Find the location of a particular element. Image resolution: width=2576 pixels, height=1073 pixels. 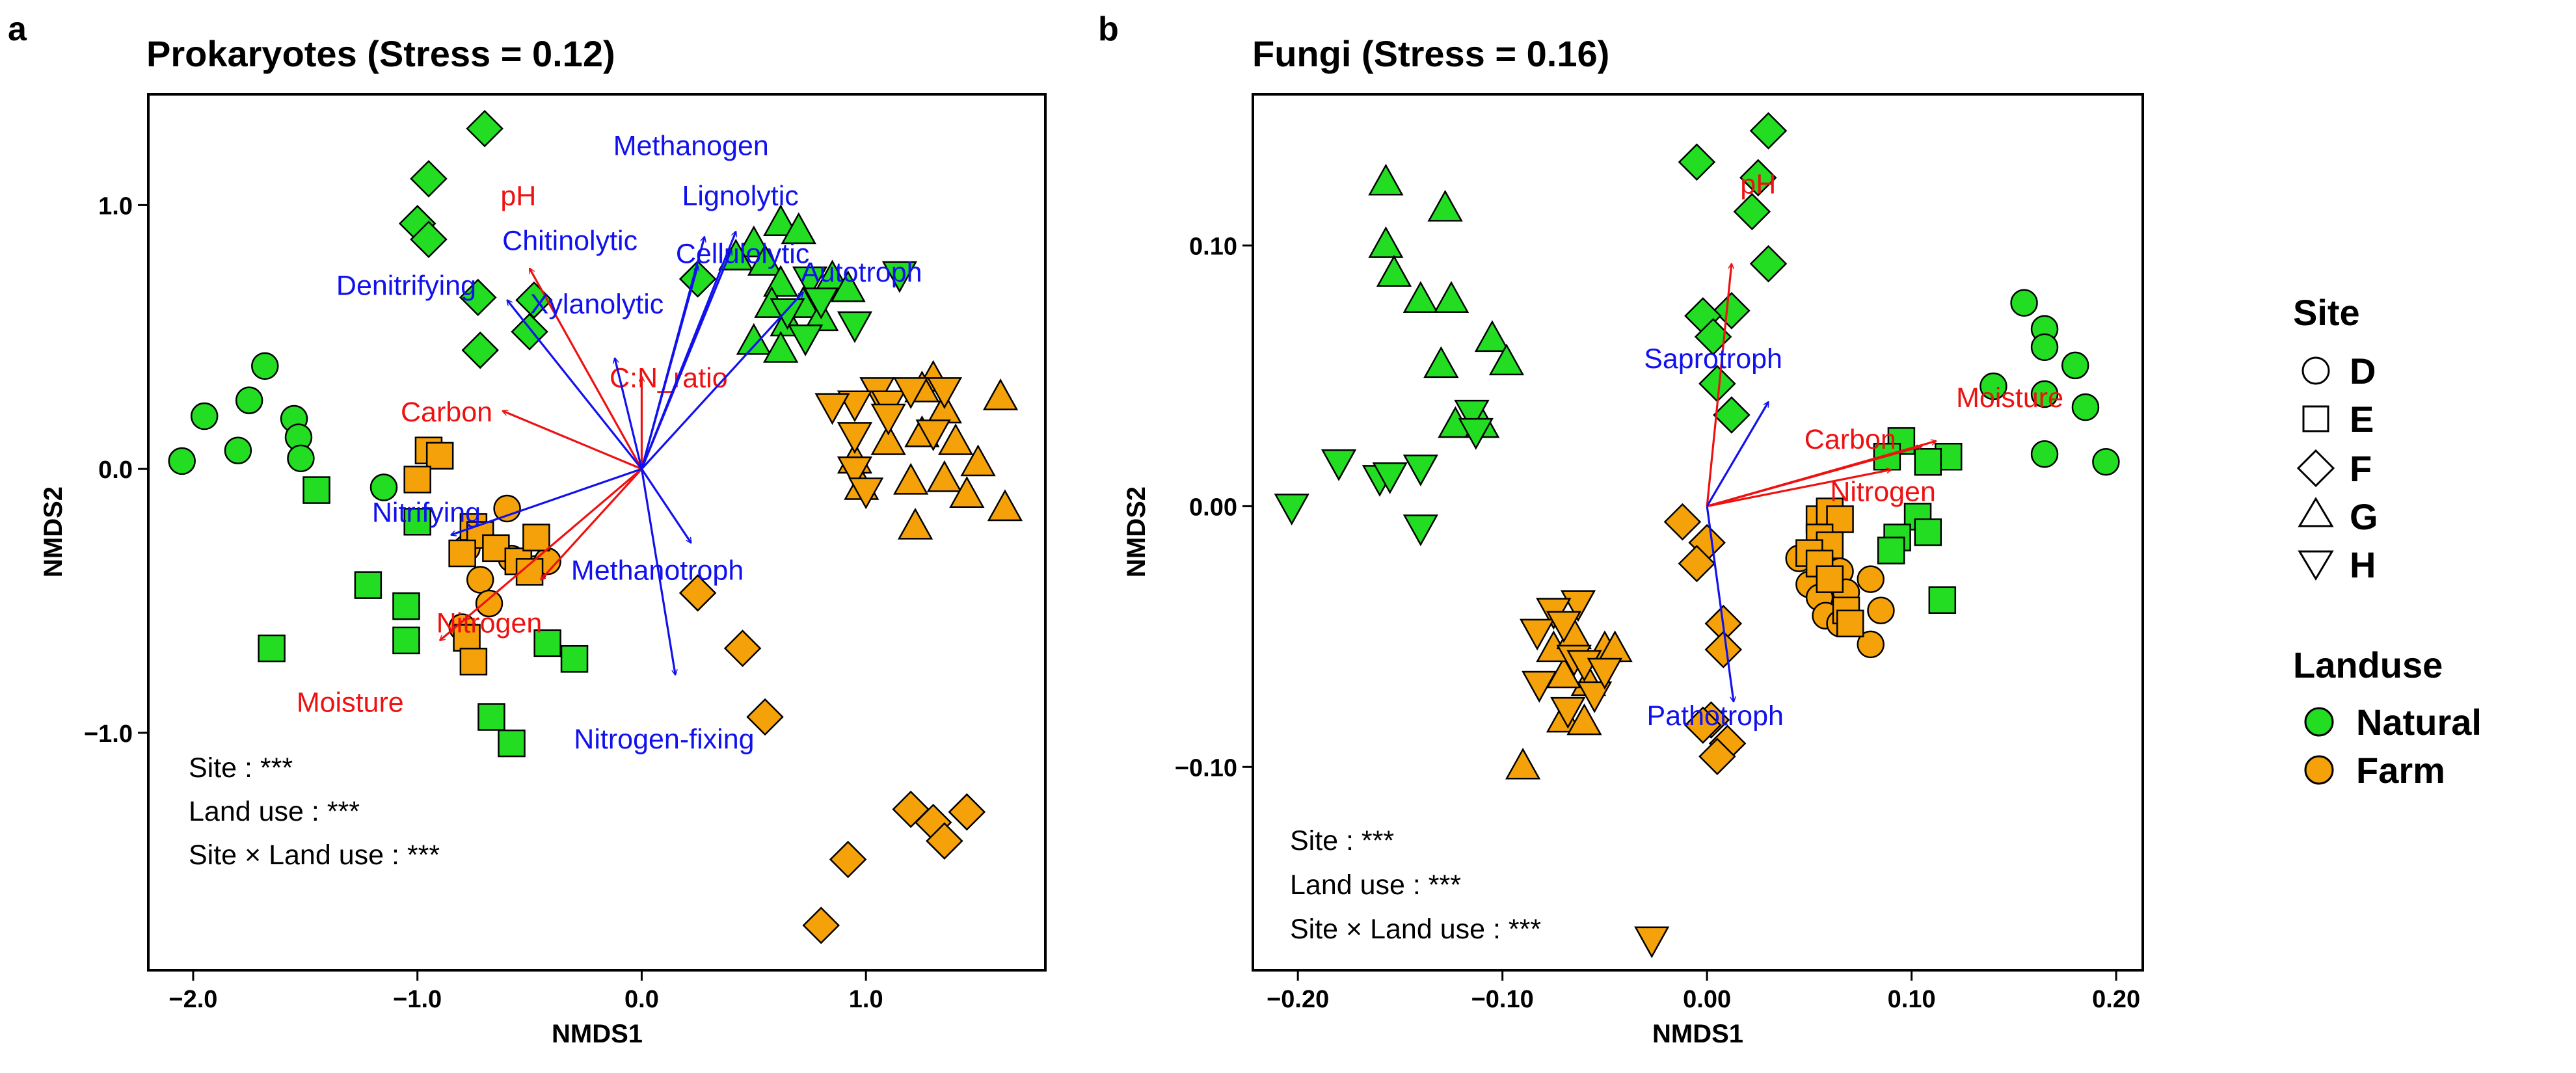

legend-site-f-label: F is located at coordinates (2361, 468).